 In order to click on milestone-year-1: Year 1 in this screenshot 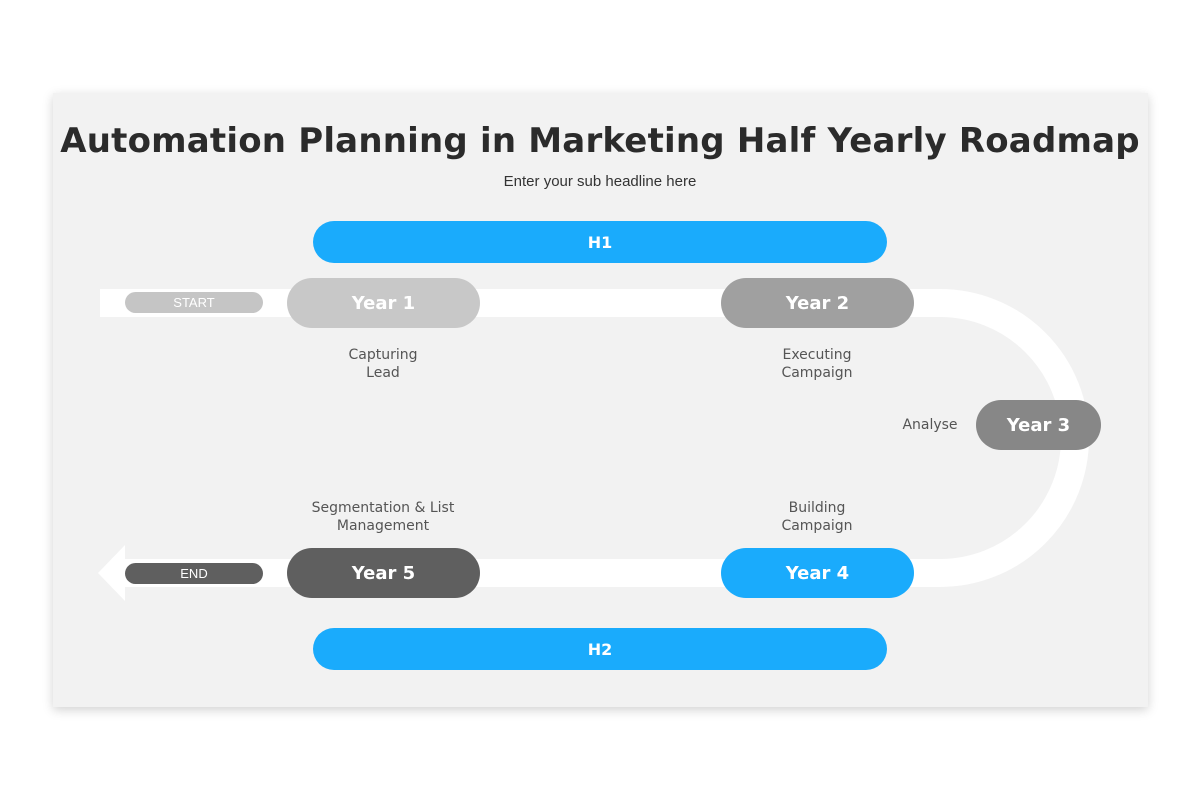, I will do `click(383, 303)`.